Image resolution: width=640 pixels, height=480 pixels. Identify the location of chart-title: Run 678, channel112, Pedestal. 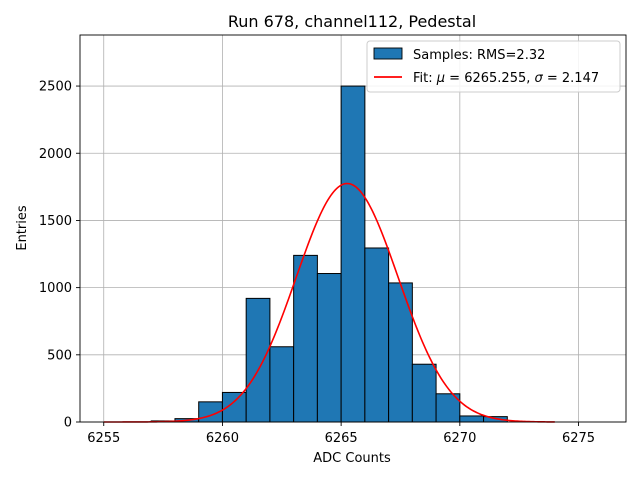
(352, 21).